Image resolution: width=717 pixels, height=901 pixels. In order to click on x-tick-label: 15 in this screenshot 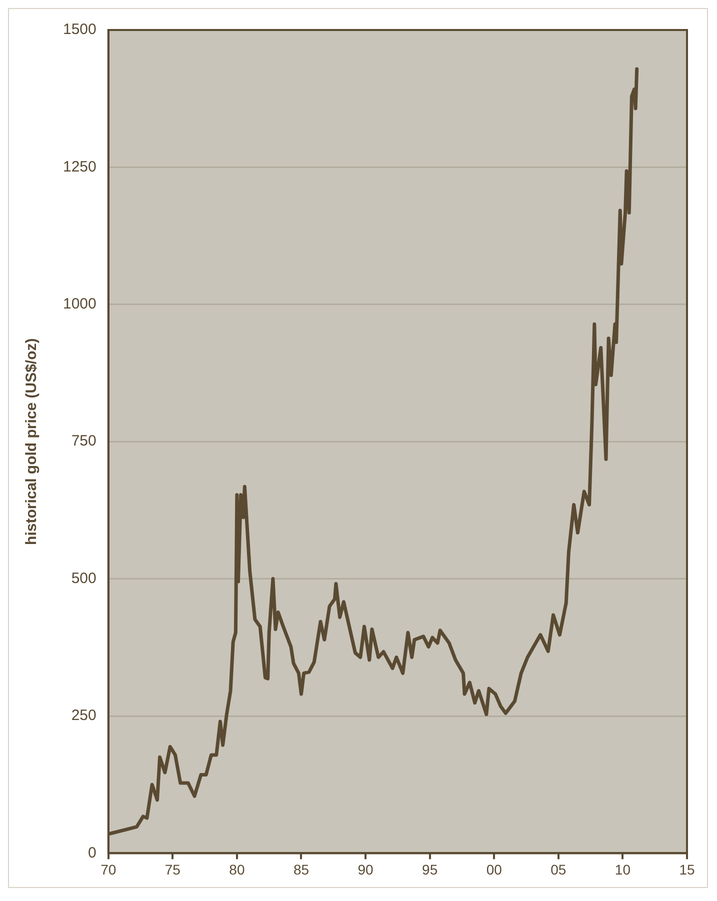, I will do `click(687, 869)`.